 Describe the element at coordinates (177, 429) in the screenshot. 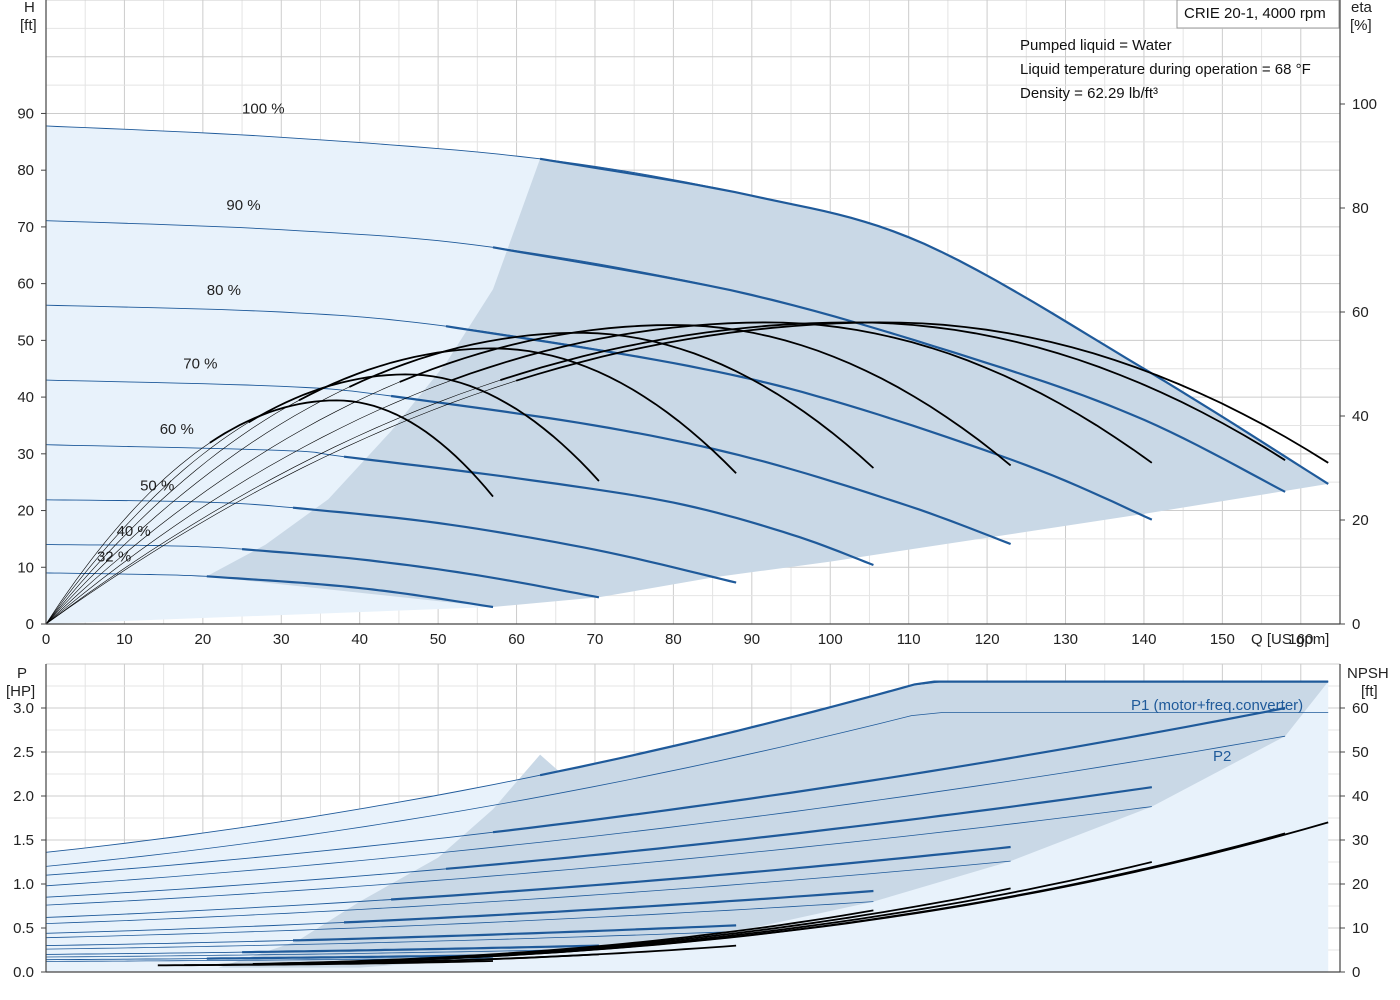

I see `speed-label: 60 %` at that location.